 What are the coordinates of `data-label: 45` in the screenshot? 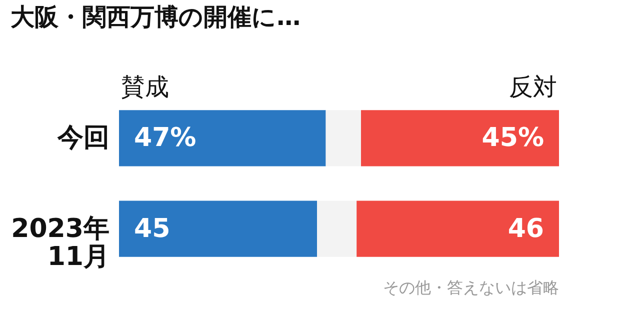 It's located at (152, 229).